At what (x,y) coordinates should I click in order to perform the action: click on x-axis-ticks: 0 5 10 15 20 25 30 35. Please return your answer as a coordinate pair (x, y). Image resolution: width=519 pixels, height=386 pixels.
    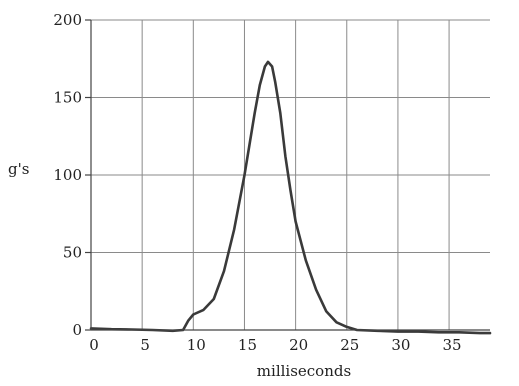
    Looking at the image, I should click on (275, 345).